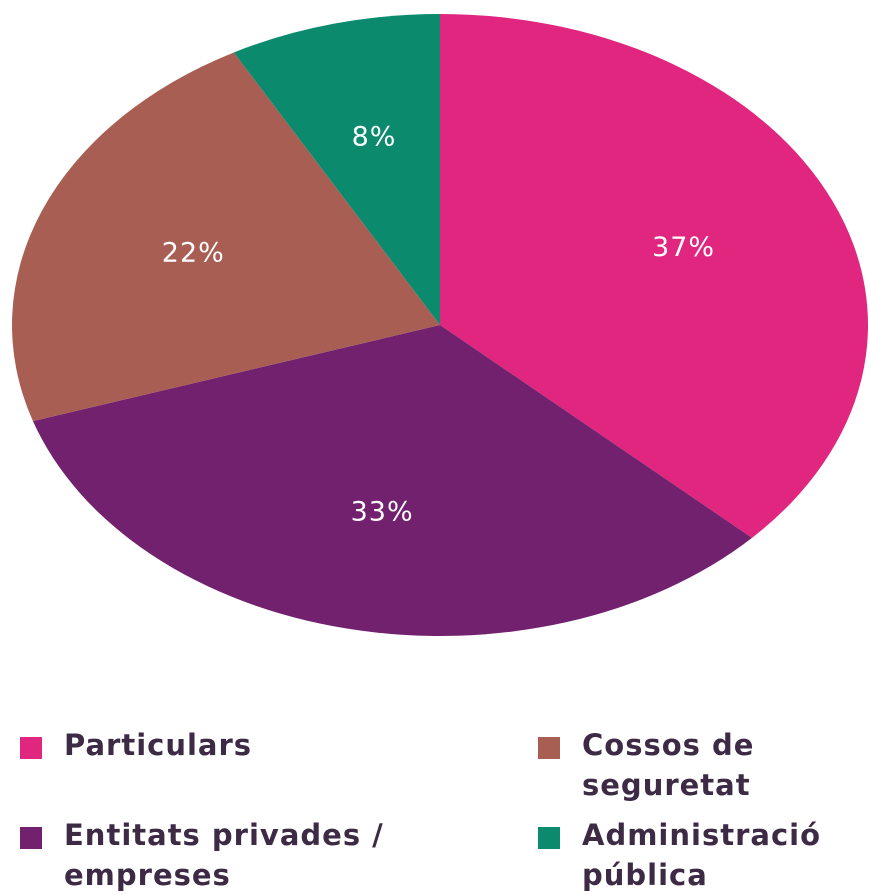  I want to click on slice-label: 37%, so click(683, 247).